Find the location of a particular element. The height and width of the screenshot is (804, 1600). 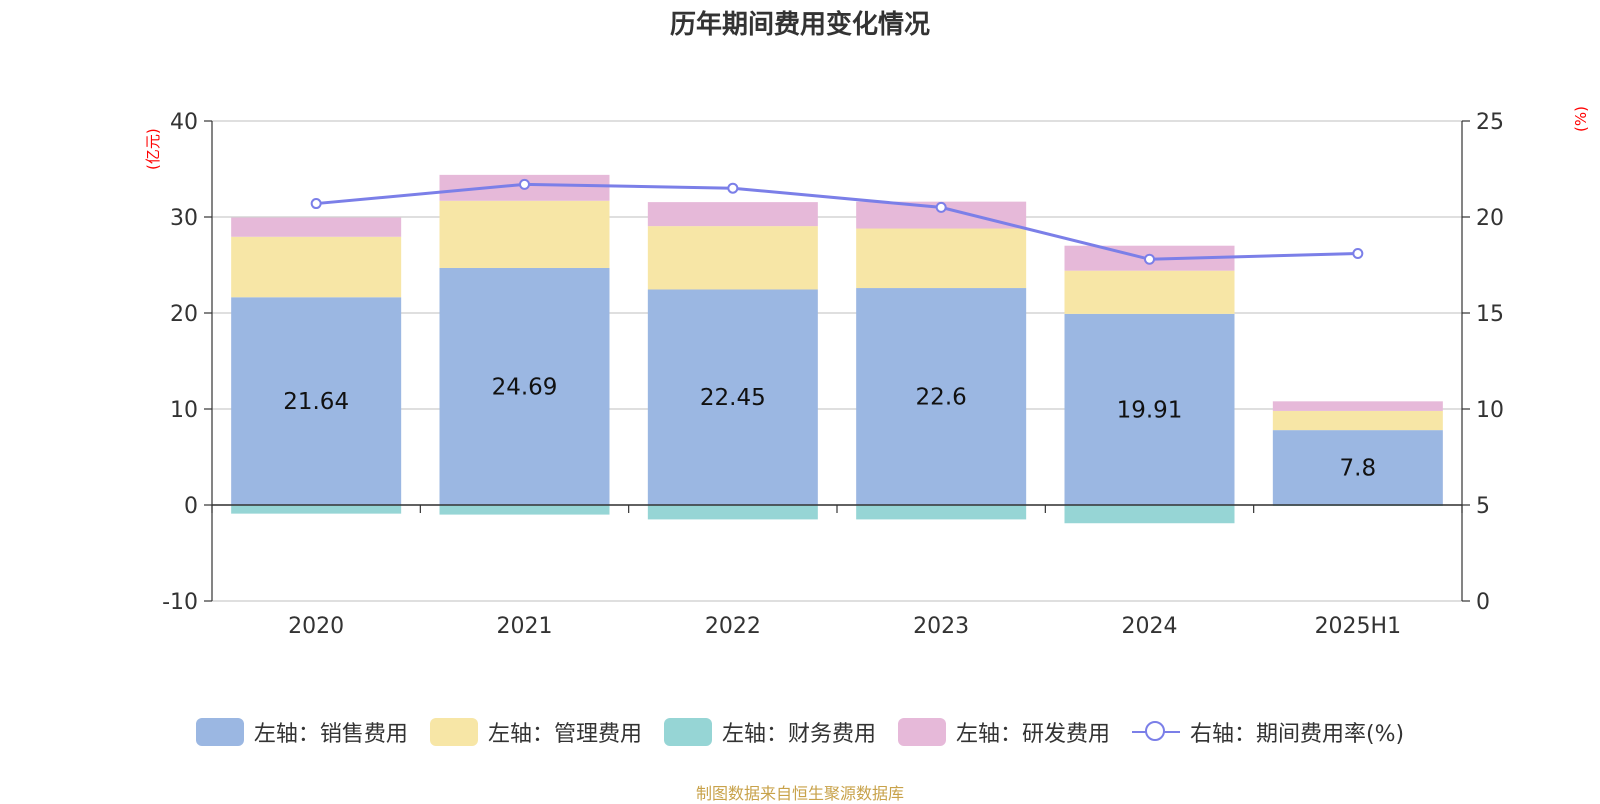

chart-title: 历年期间费用变化情况 is located at coordinates (799, 25).